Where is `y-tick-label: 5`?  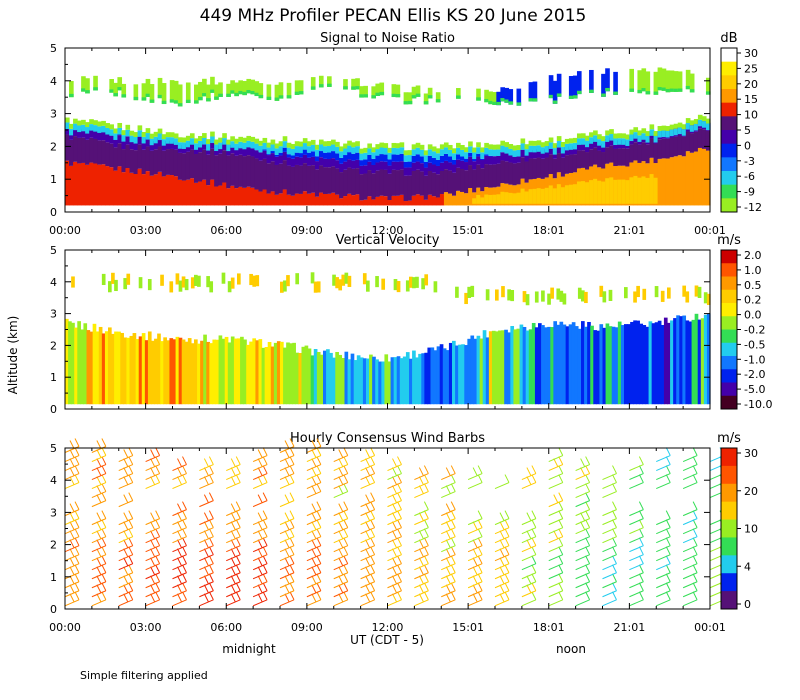 y-tick-label: 5 is located at coordinates (53, 250).